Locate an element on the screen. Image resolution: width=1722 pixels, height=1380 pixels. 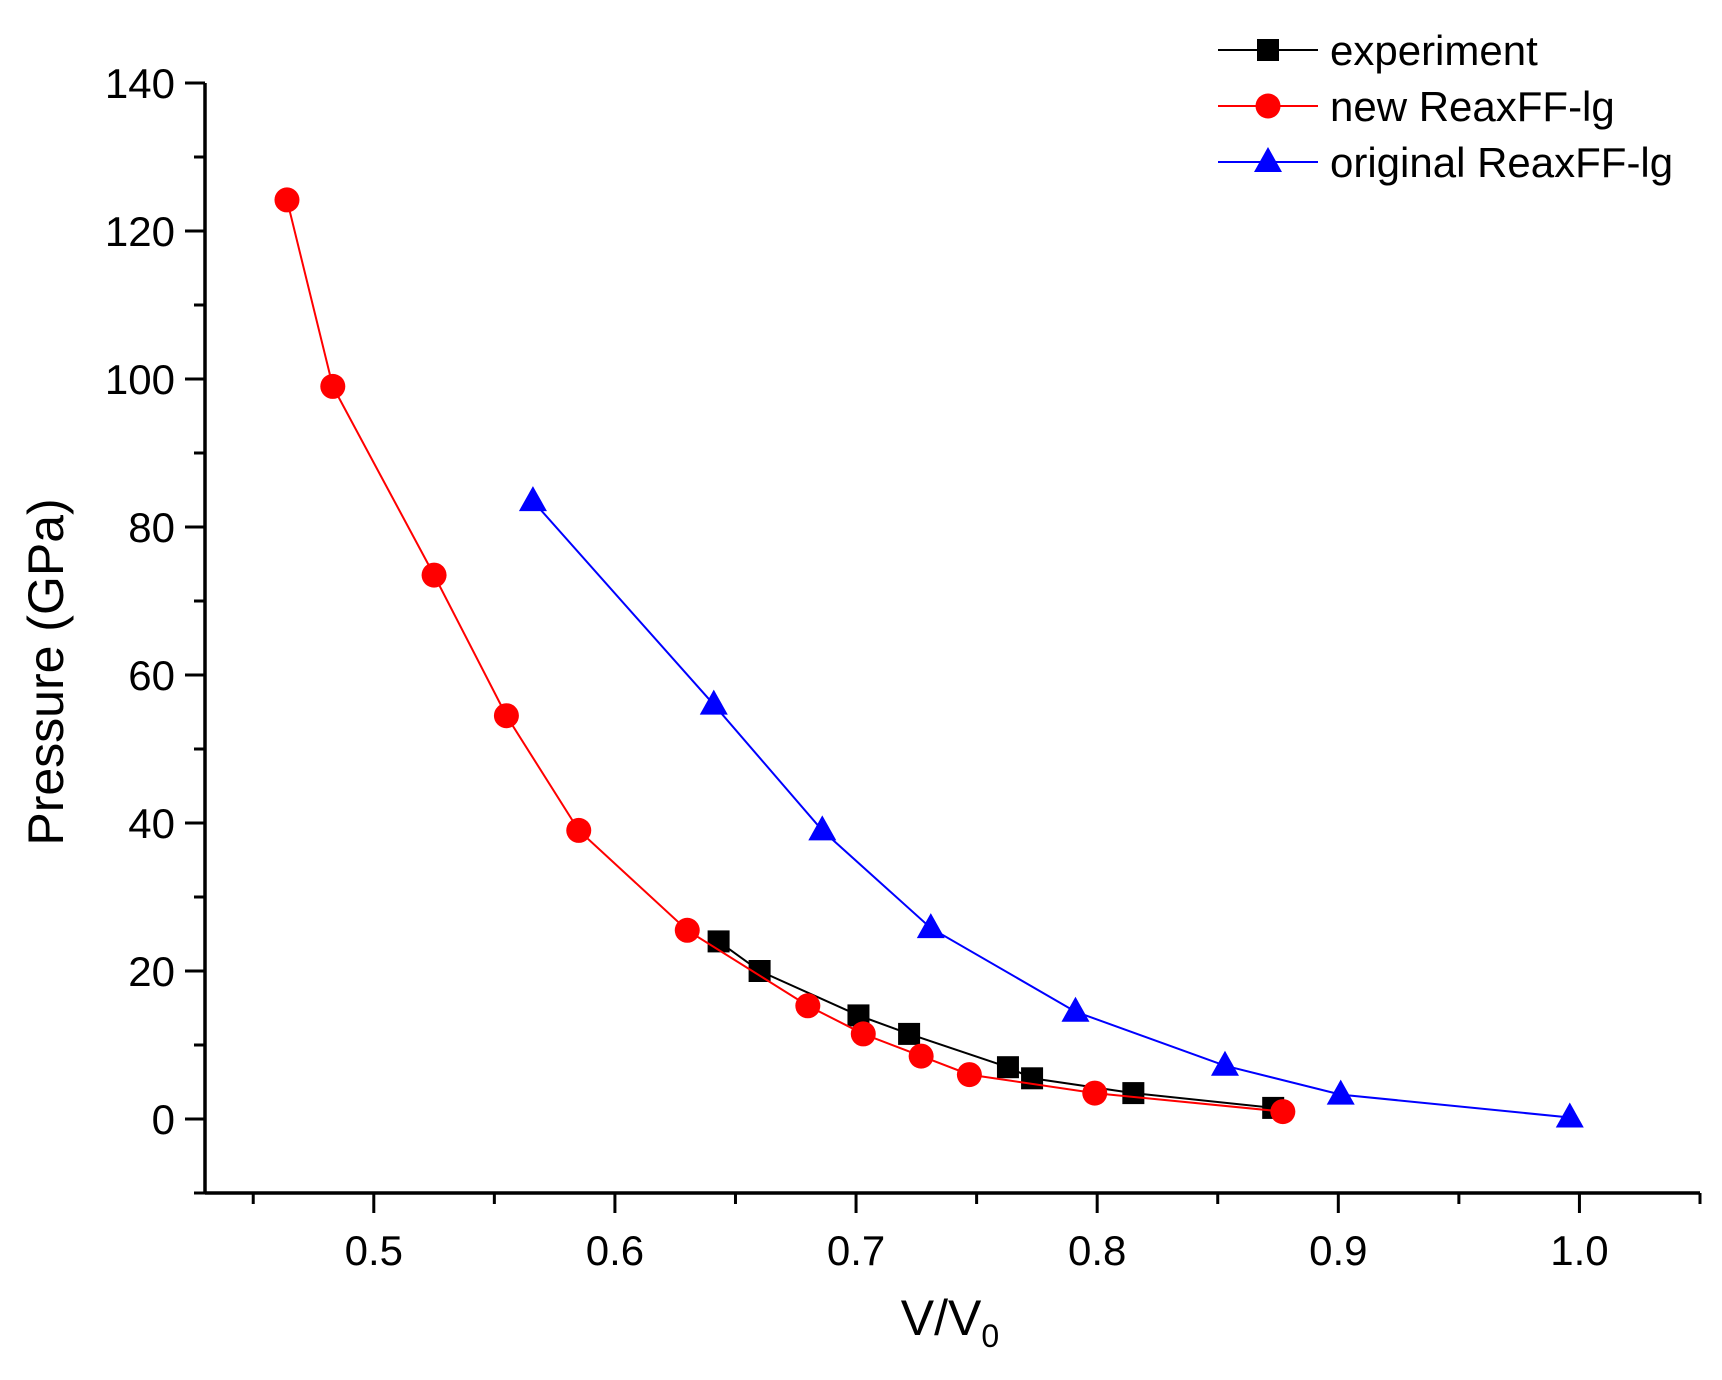
legend-item: experiment is located at coordinates (1378, 50).